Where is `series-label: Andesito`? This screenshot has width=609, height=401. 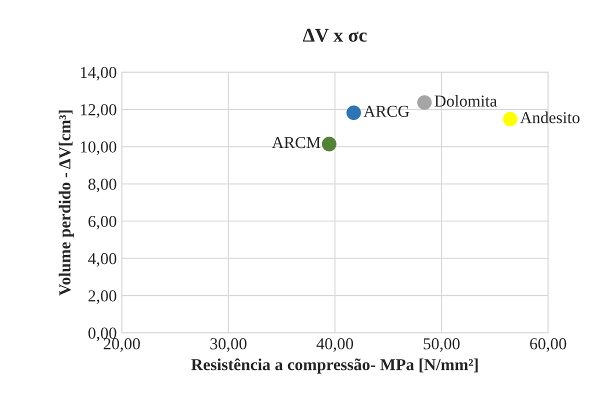 series-label: Andesito is located at coordinates (550, 118).